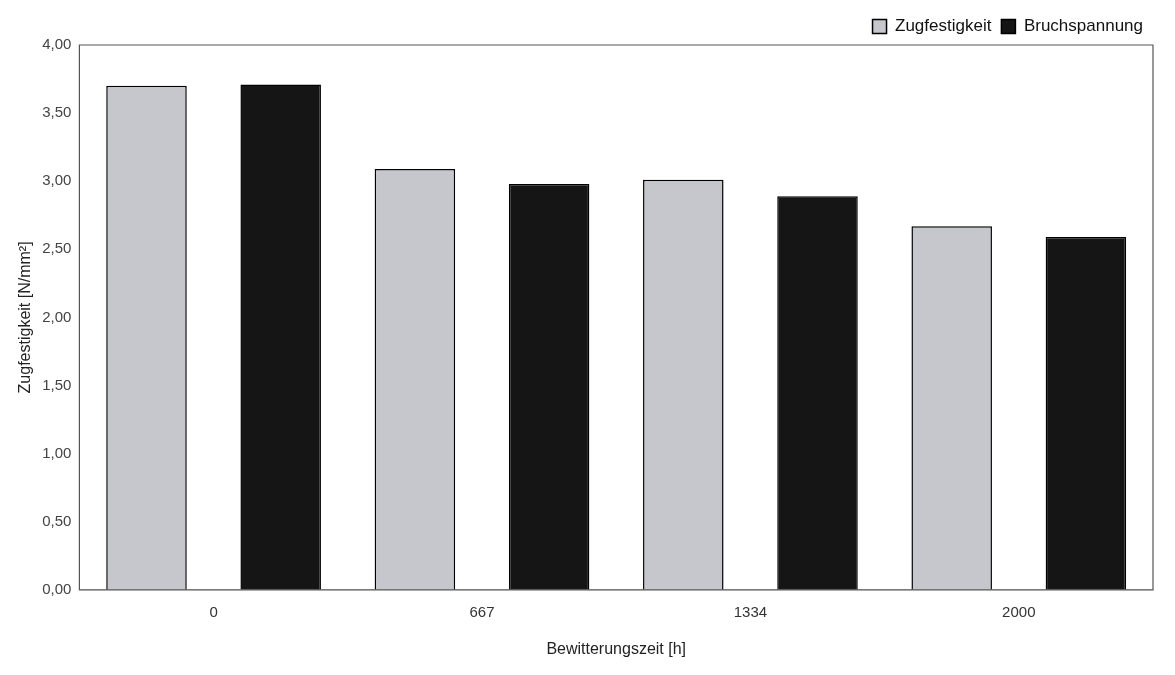 This screenshot has height=675, width=1175. What do you see at coordinates (482, 611) in the screenshot?
I see `x-tick-label: 667` at bounding box center [482, 611].